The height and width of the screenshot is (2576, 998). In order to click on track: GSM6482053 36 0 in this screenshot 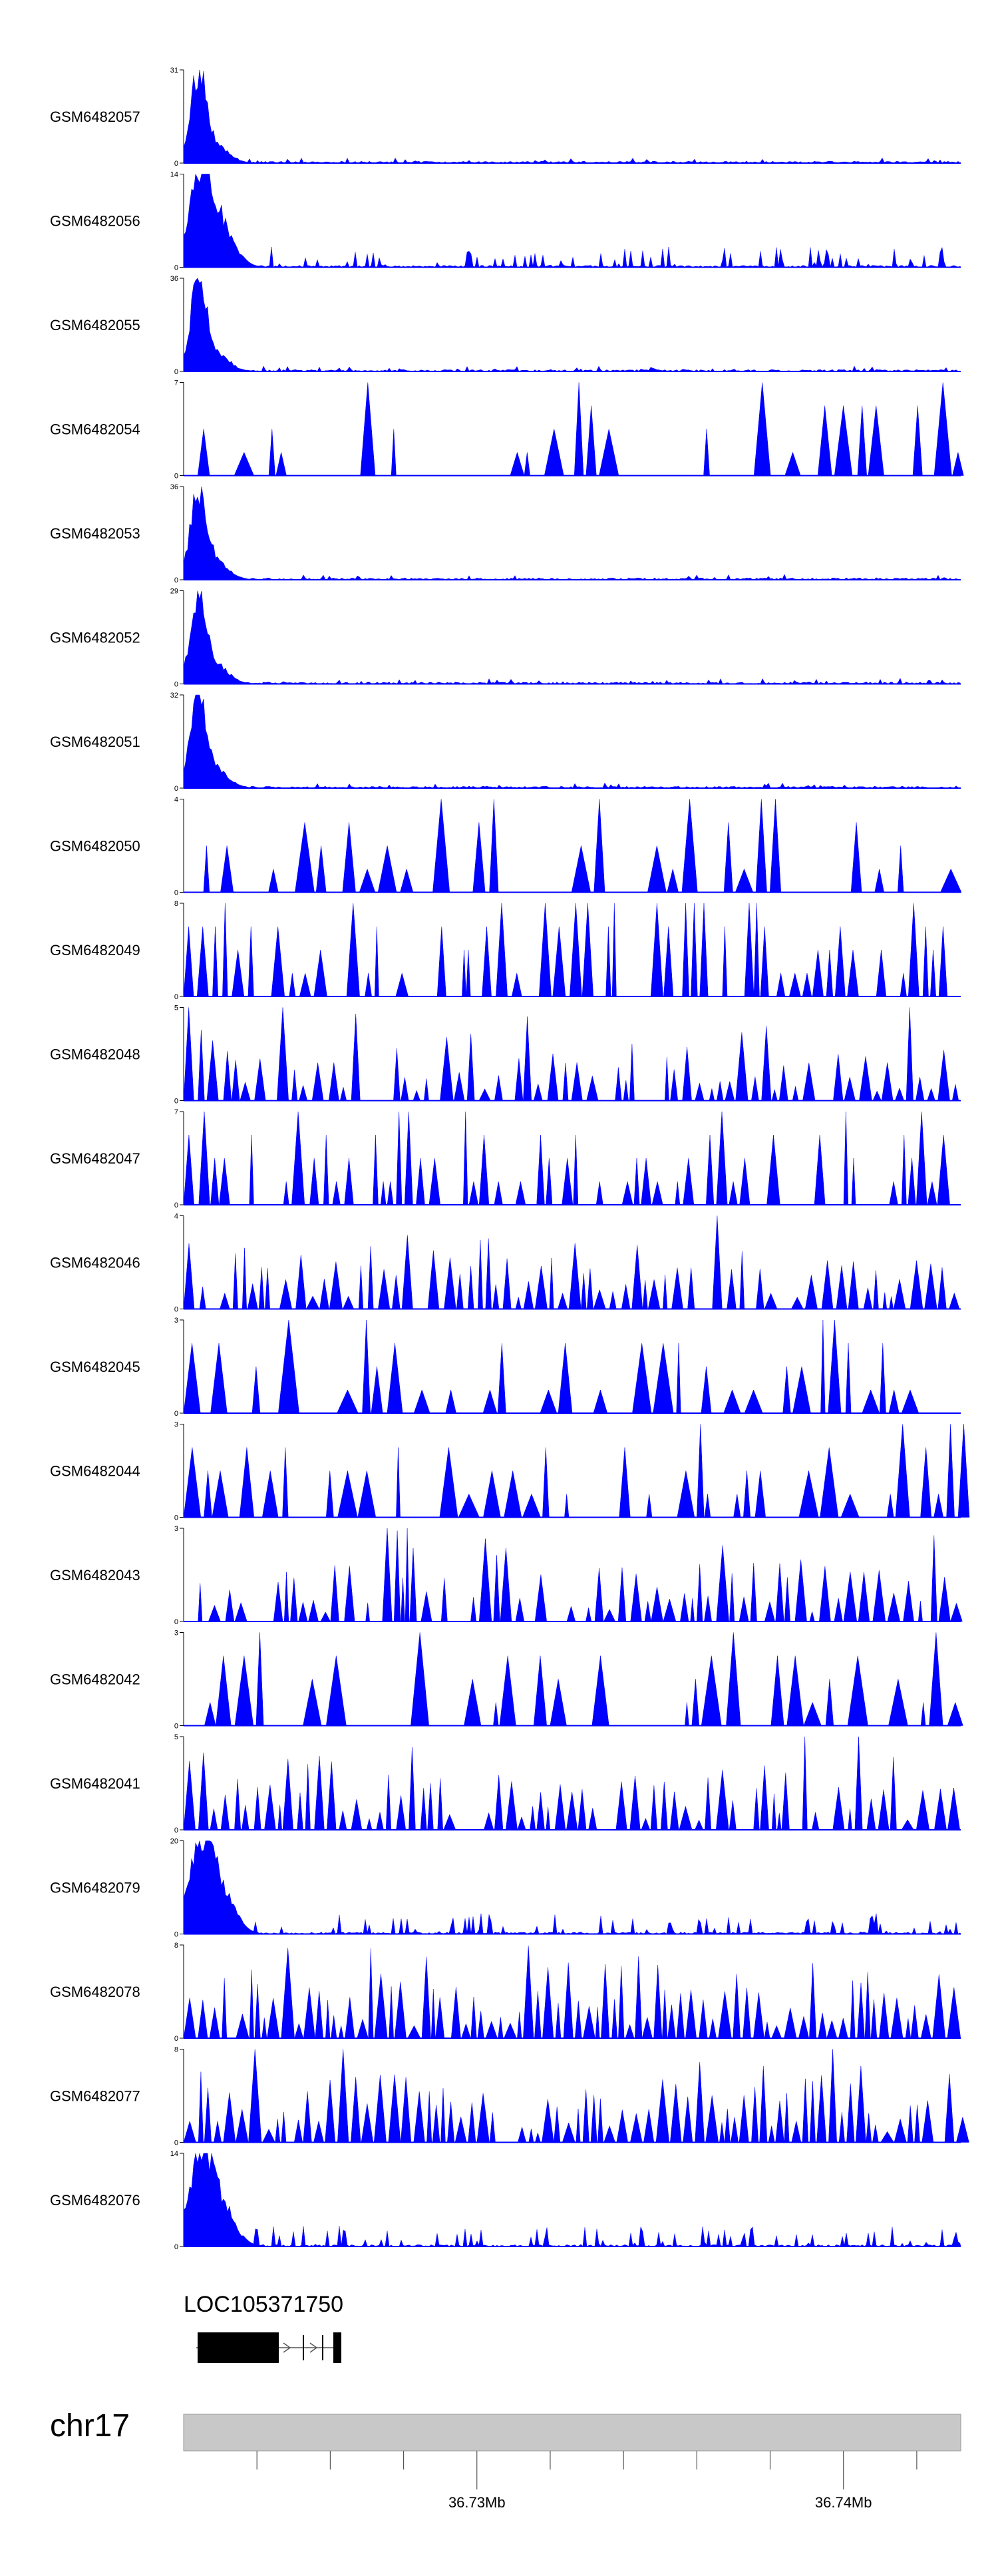, I will do `click(505, 533)`.